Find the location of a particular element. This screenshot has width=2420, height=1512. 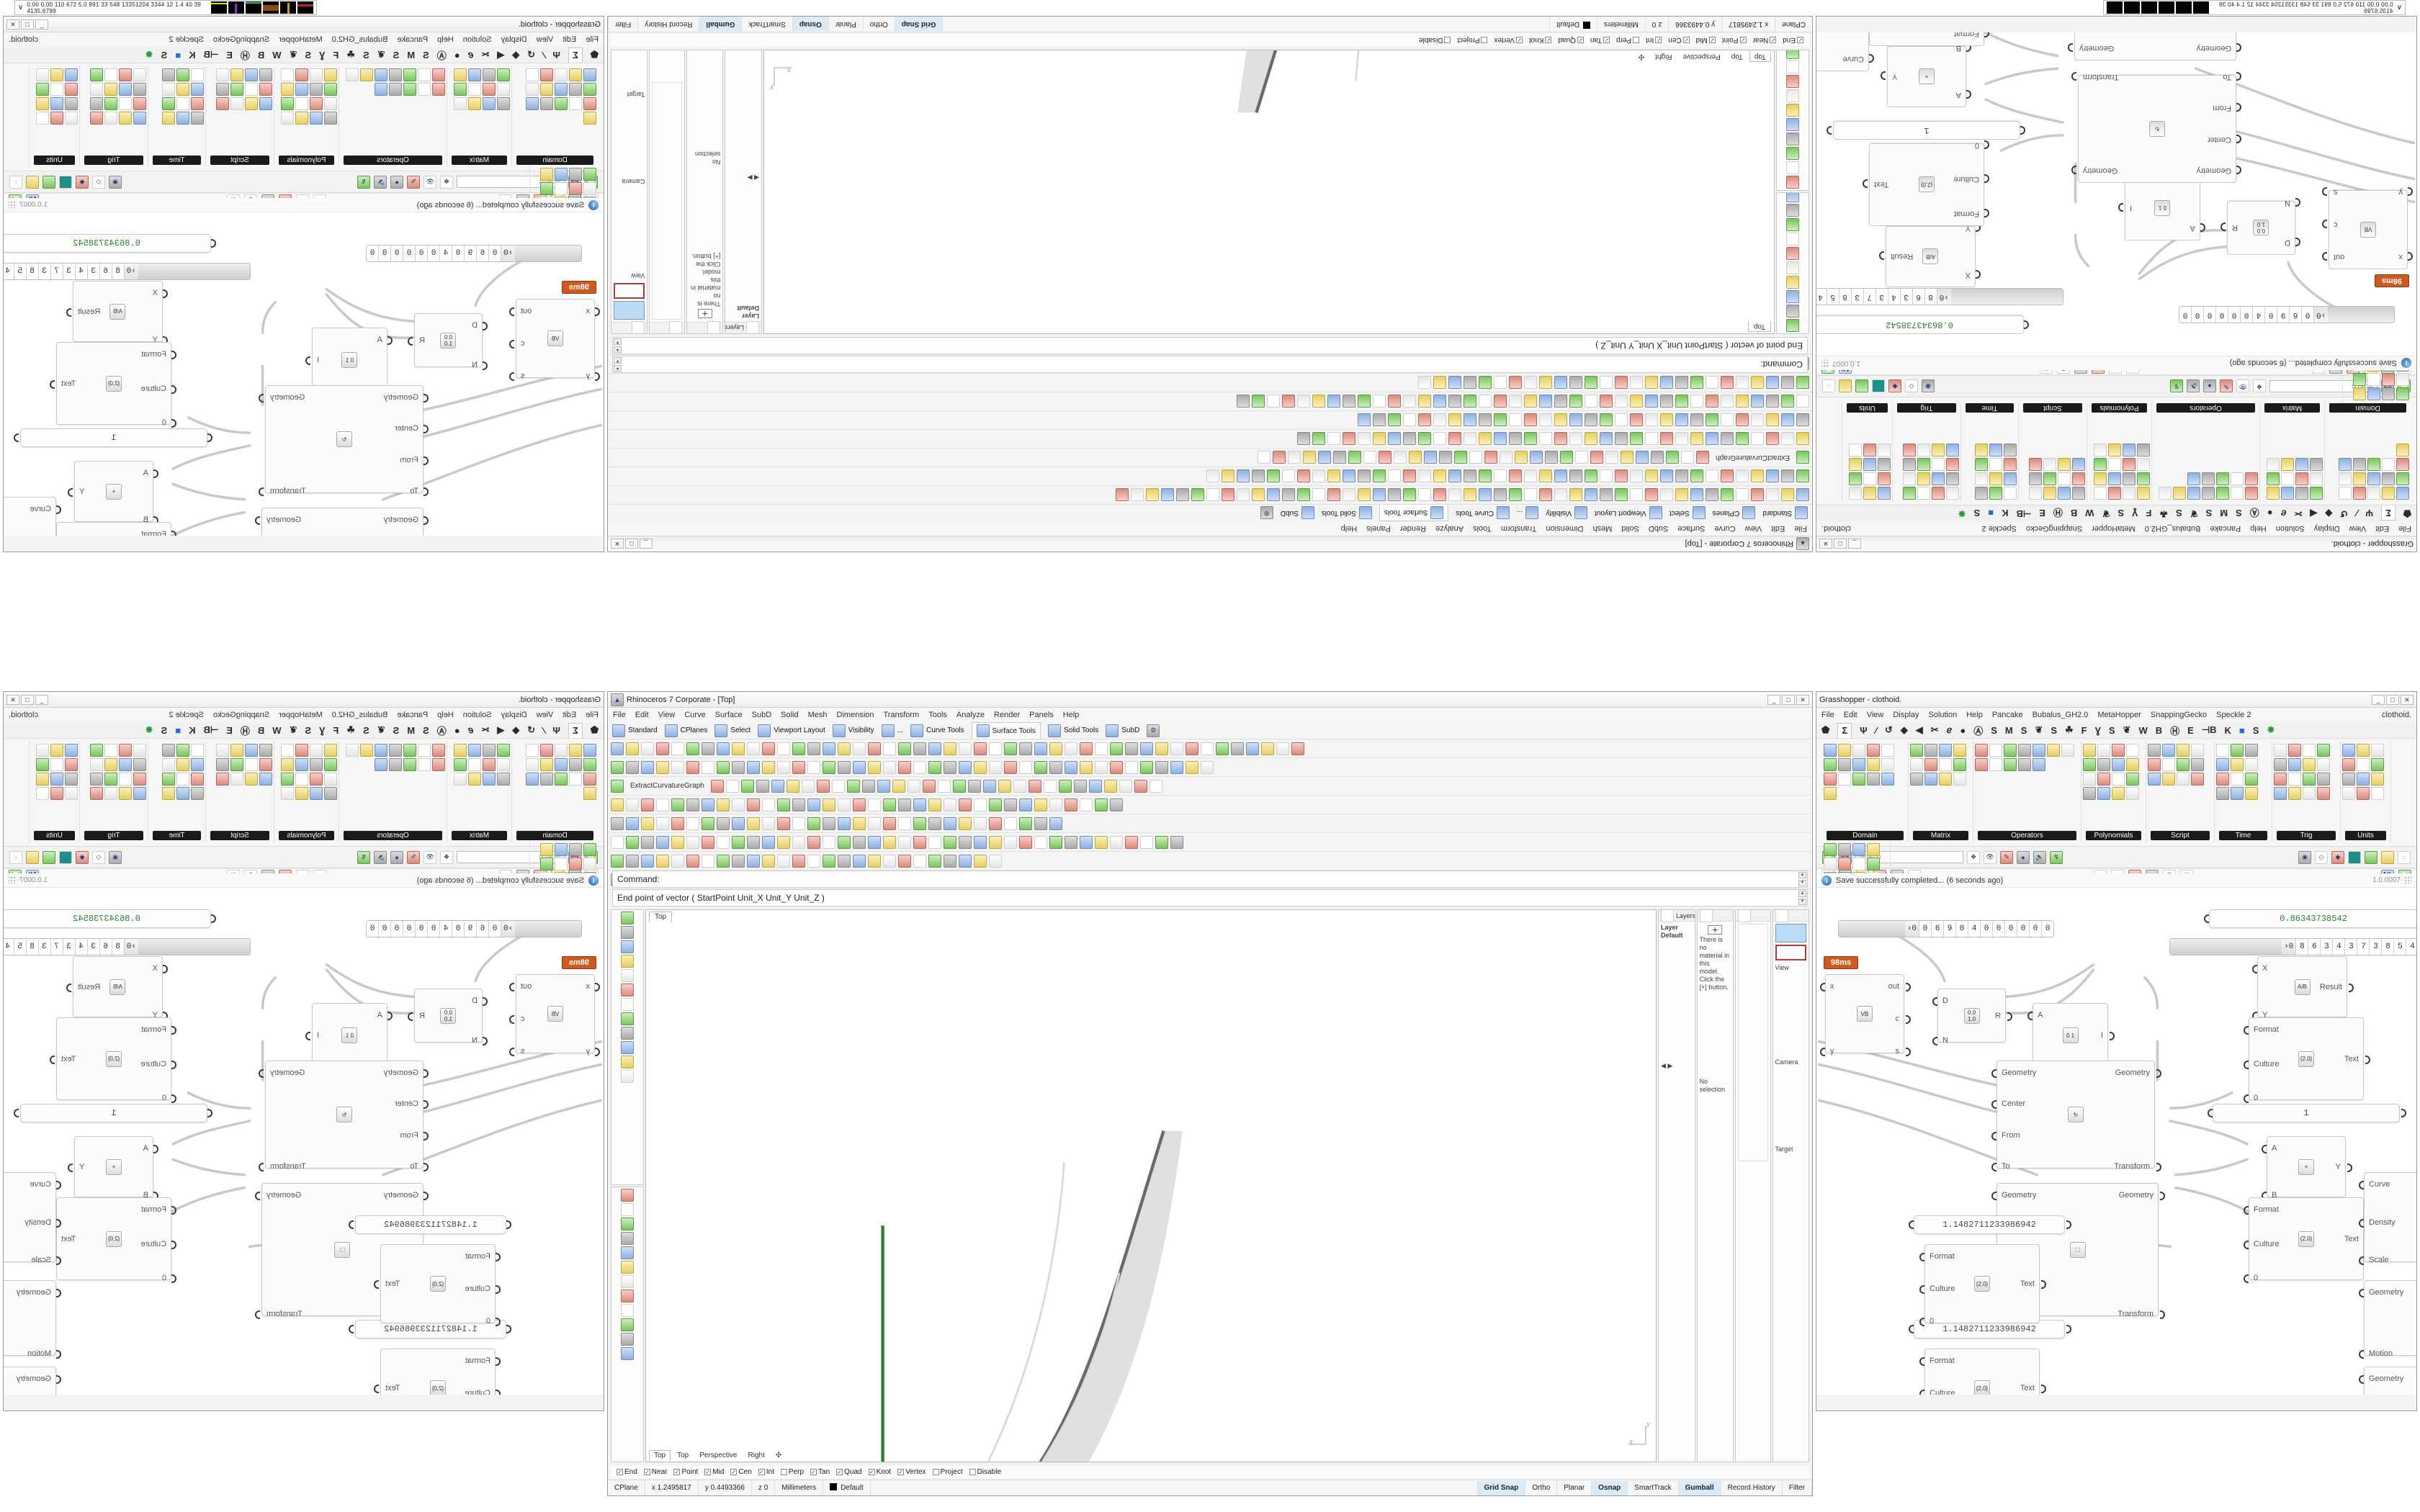

osnap-end: ✓ End is located at coordinates (627, 1472).